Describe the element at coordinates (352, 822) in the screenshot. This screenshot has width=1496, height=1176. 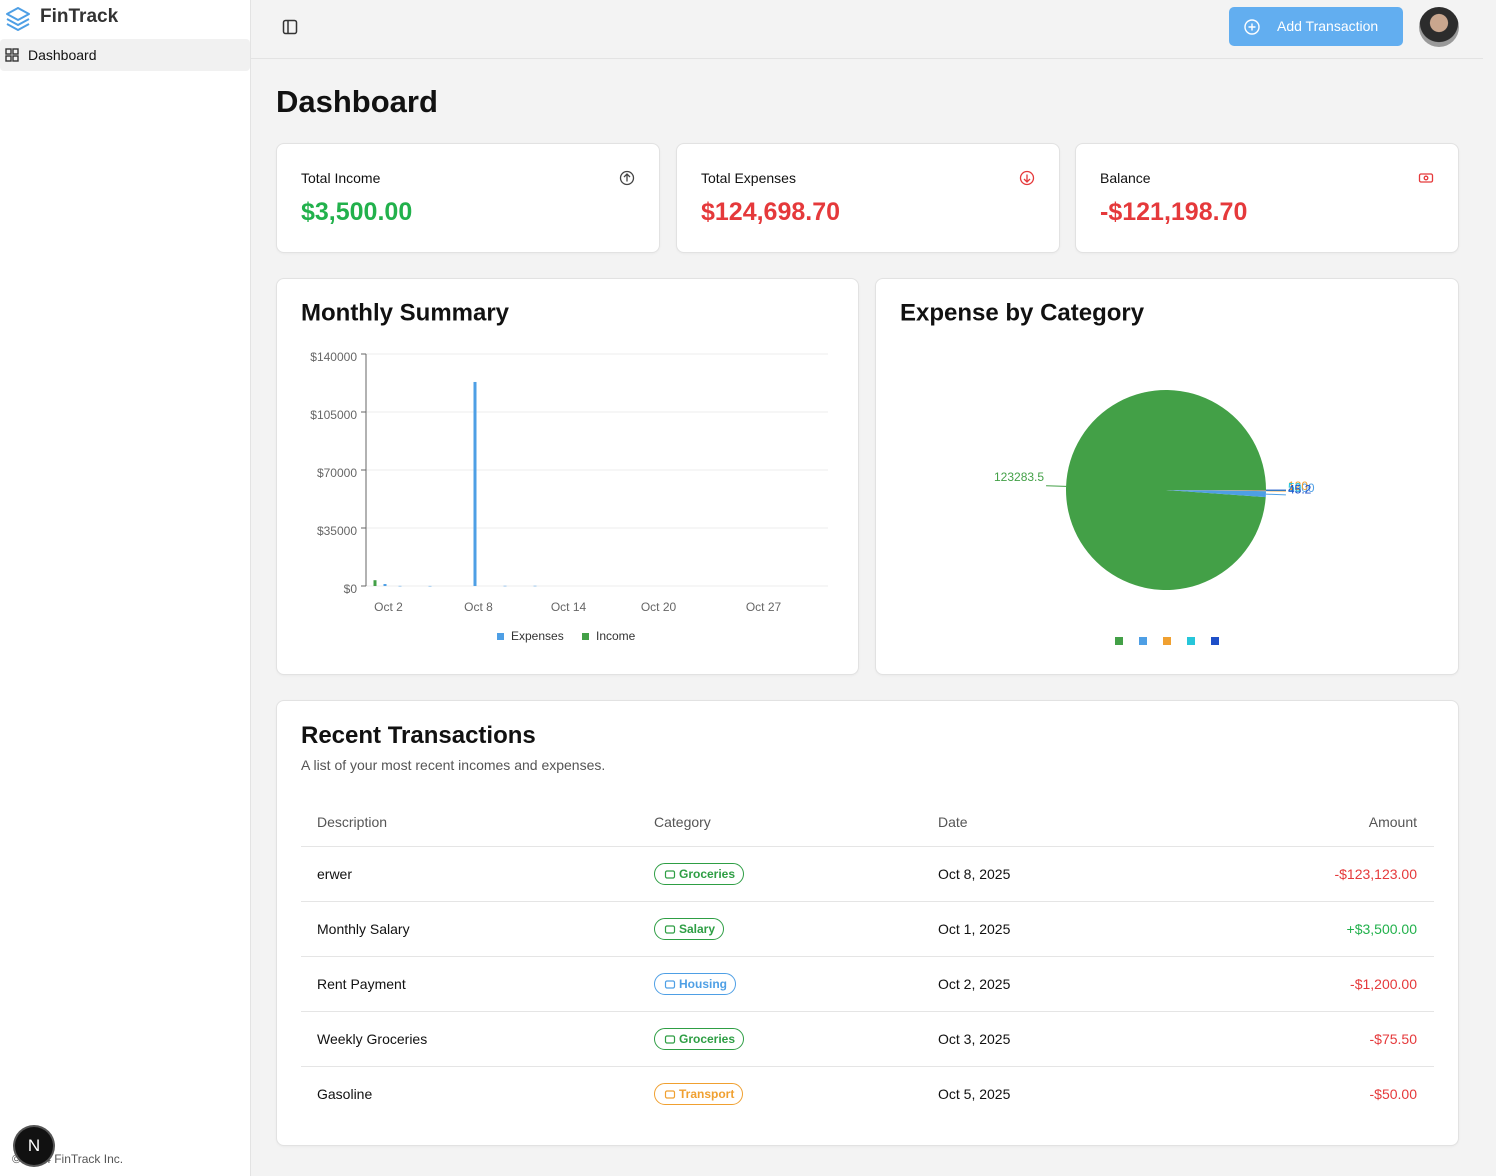
I see `column-header: Description` at that location.